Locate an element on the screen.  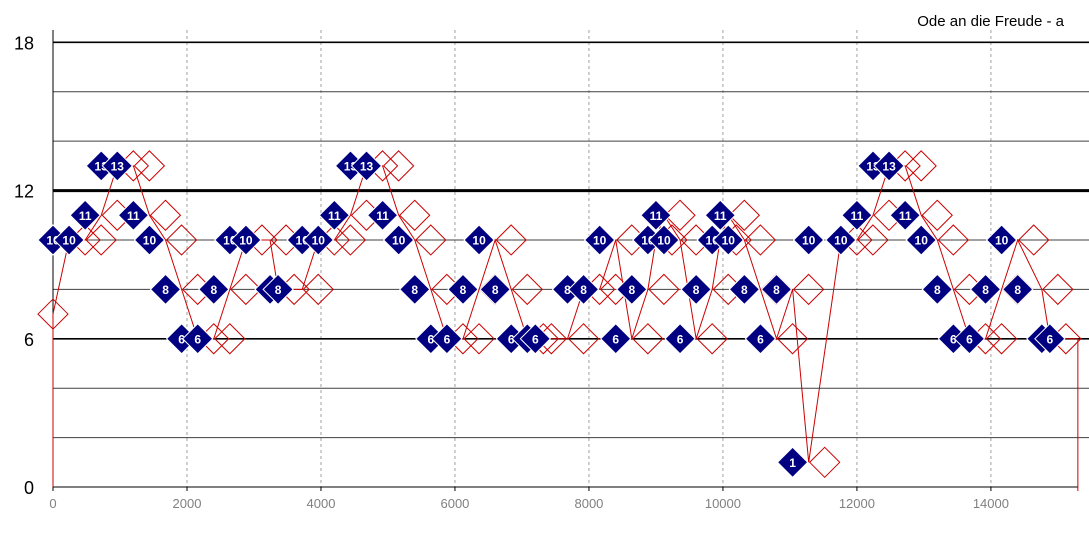
x-tick-label: 12000 is located at coordinates (857, 503).